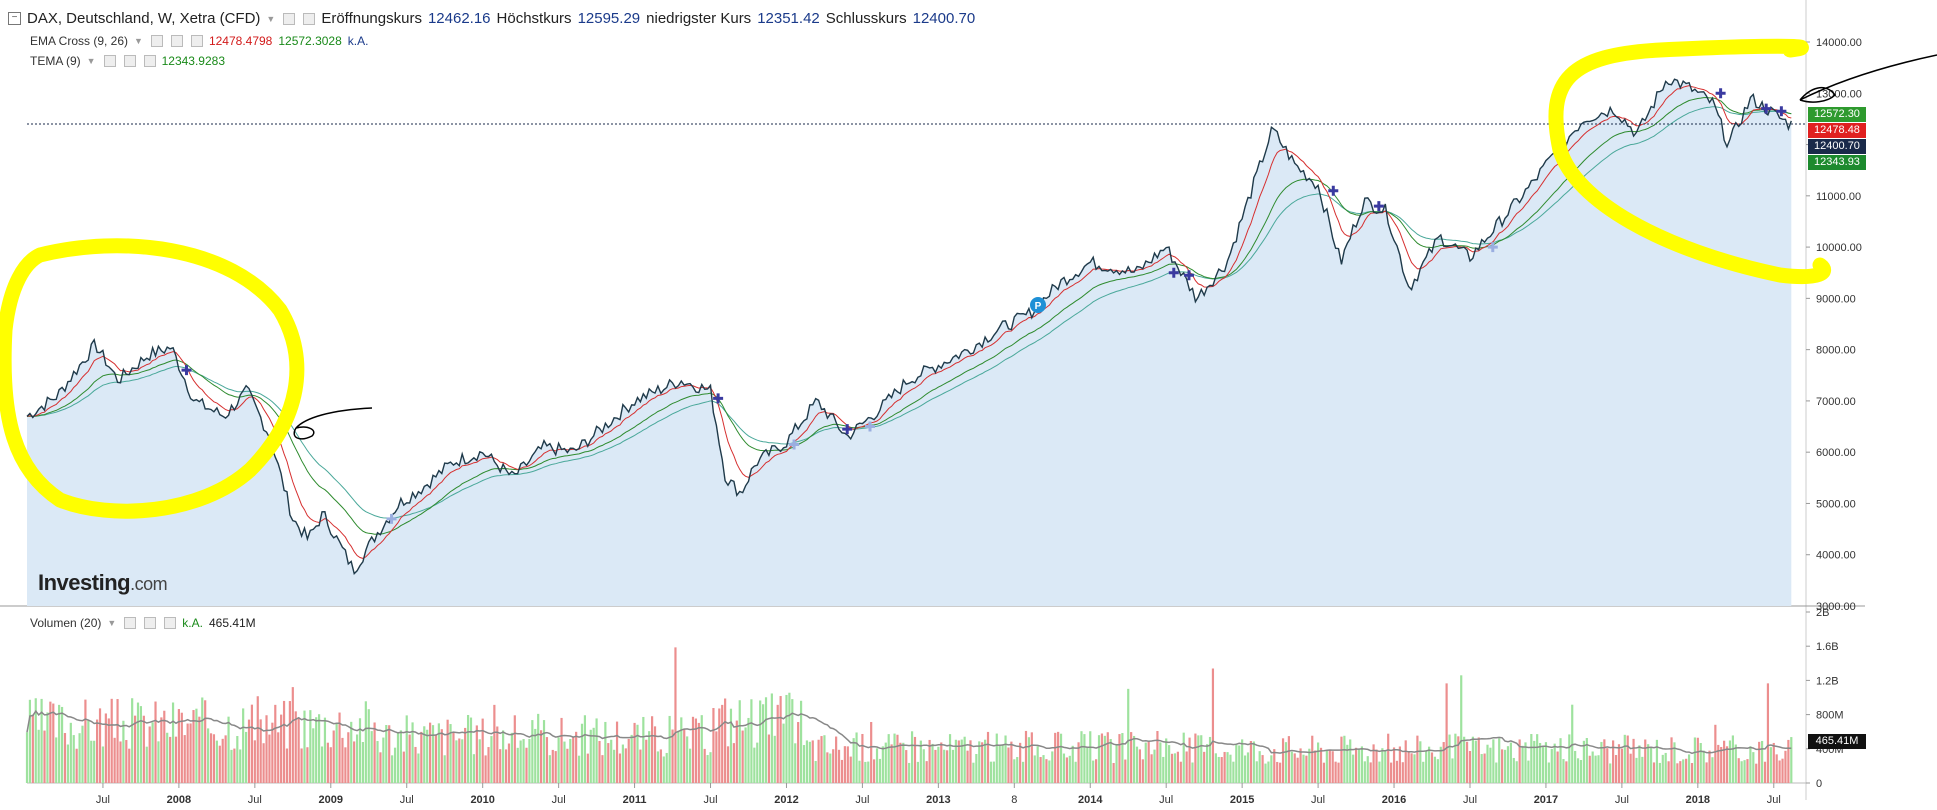  I want to click on tema-label: TEMA (9), so click(55, 61).